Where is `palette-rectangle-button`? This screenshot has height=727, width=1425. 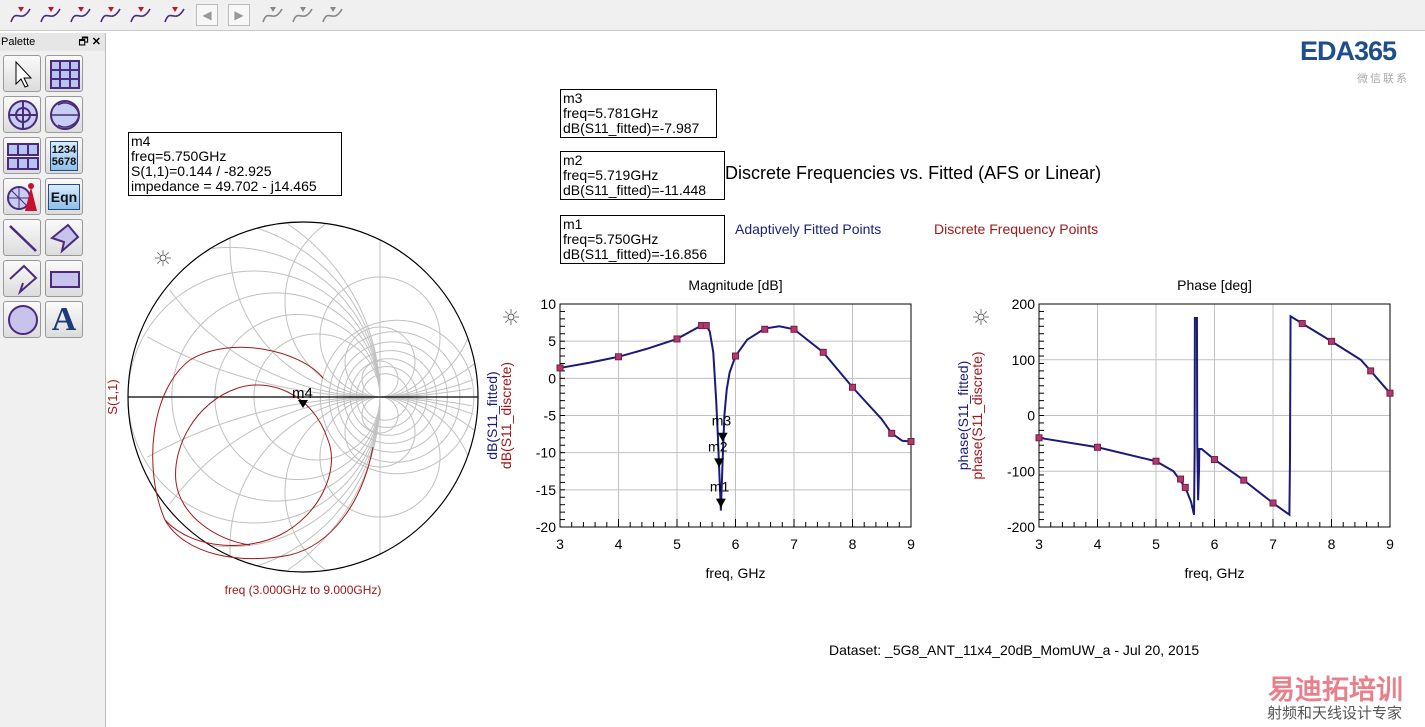 palette-rectangle-button is located at coordinates (64, 278).